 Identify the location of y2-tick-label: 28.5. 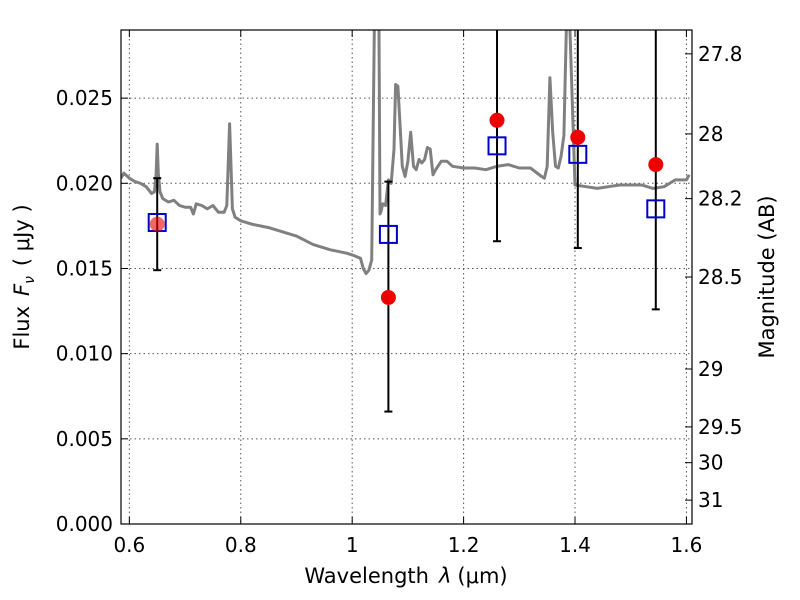
(720, 277).